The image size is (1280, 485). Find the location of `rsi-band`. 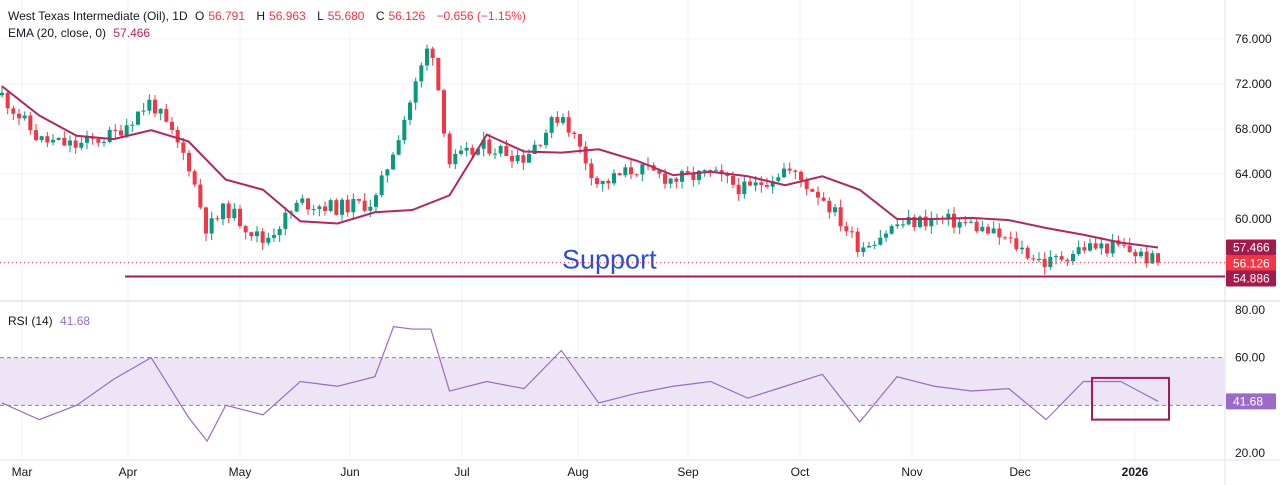

rsi-band is located at coordinates (612, 381).